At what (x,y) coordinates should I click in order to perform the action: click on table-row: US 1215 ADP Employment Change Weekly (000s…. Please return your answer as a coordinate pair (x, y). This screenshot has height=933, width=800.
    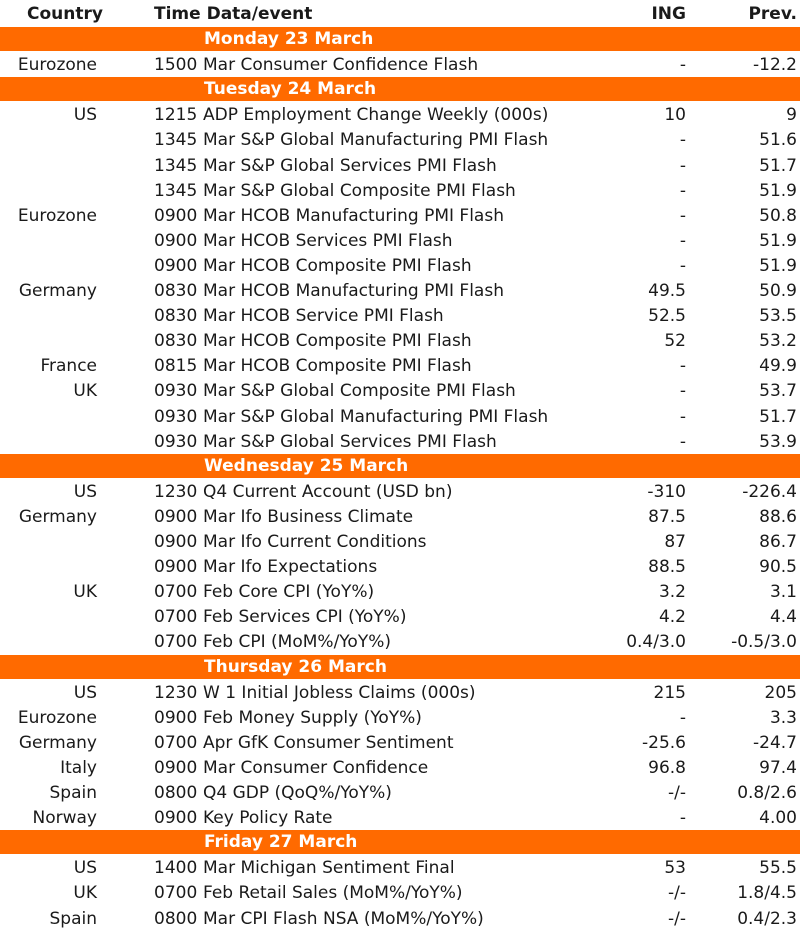
    Looking at the image, I should click on (400, 115).